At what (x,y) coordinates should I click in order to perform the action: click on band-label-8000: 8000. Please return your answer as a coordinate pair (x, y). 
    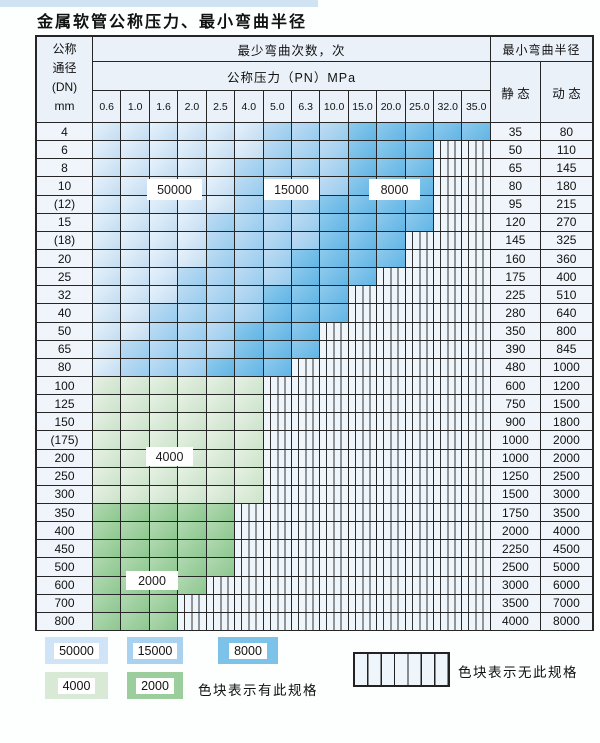
    Looking at the image, I should click on (394, 189).